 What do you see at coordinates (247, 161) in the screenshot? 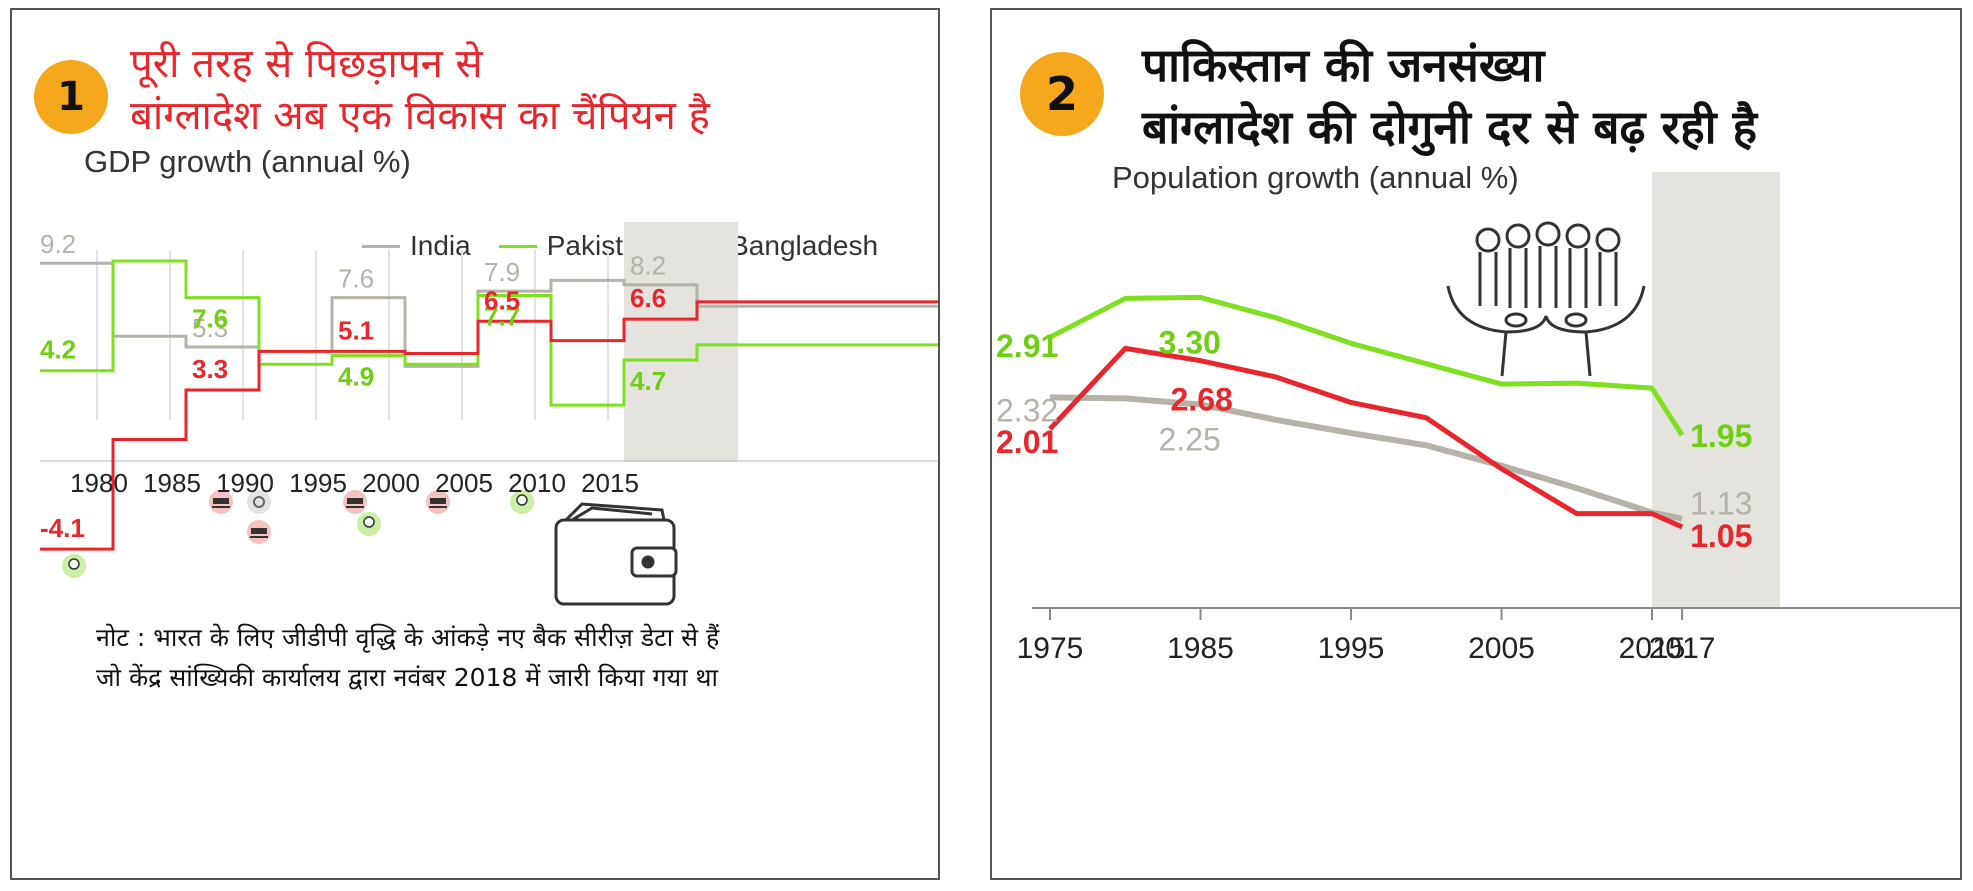
I see `chart-subtitle: GDP growth (annual %)` at bounding box center [247, 161].